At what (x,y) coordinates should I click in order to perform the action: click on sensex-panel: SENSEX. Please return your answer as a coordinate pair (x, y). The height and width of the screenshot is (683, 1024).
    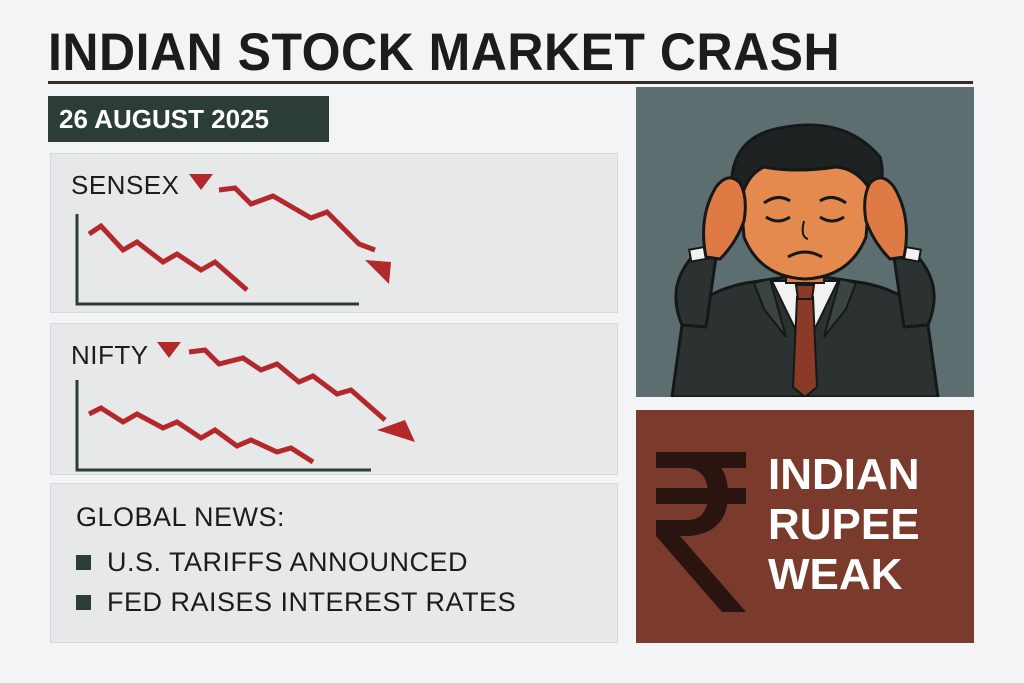
    Looking at the image, I should click on (334, 233).